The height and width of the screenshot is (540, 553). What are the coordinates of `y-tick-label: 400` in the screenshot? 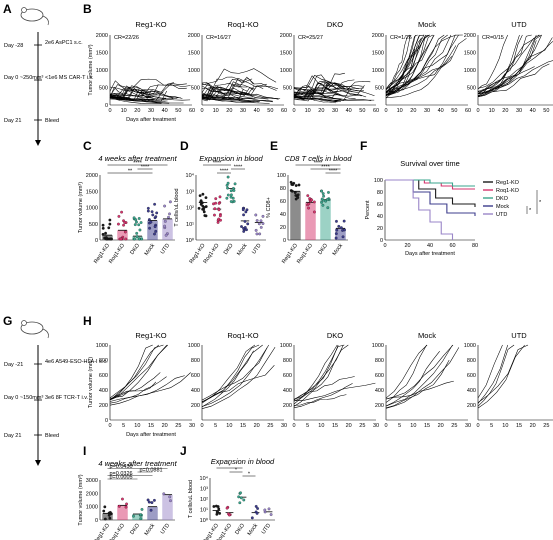 It's located at (195, 391).